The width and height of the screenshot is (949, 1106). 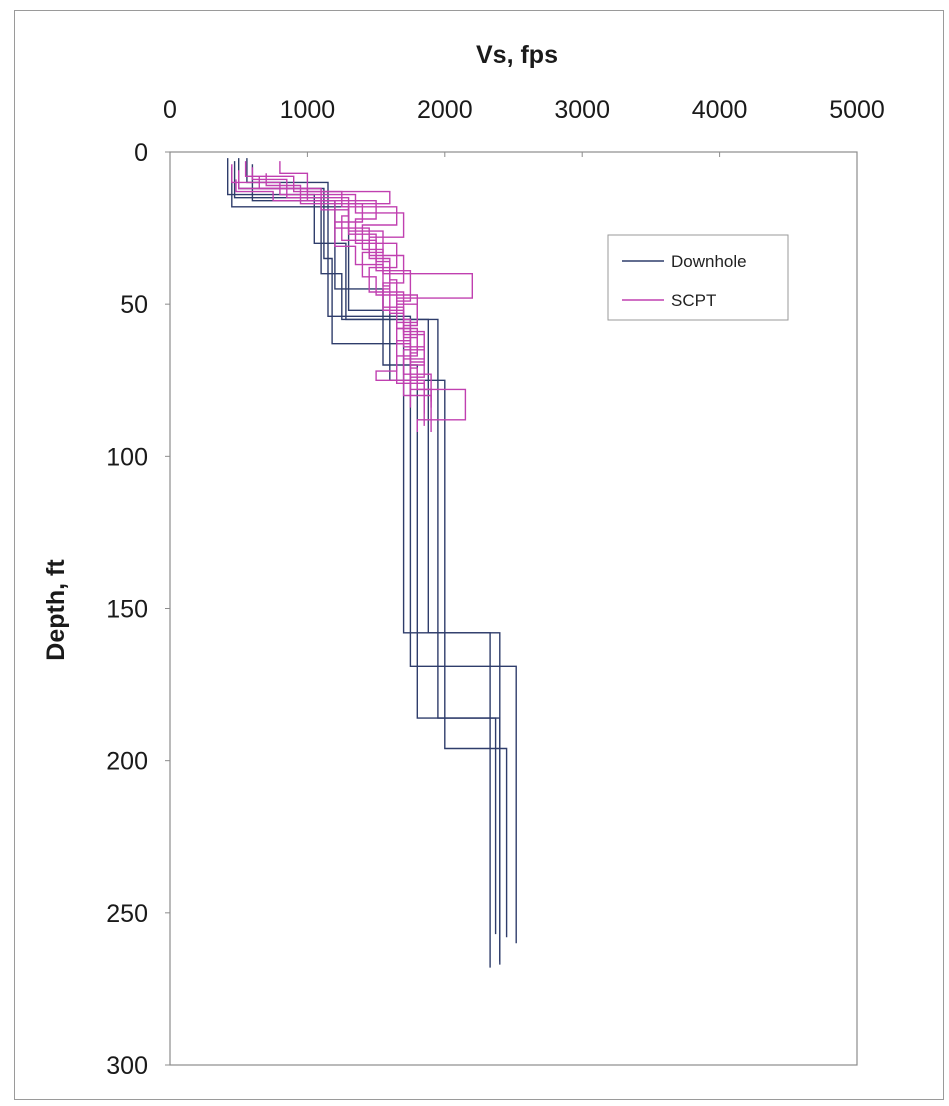 What do you see at coordinates (127, 914) in the screenshot?
I see `y-tick-label: 250` at bounding box center [127, 914].